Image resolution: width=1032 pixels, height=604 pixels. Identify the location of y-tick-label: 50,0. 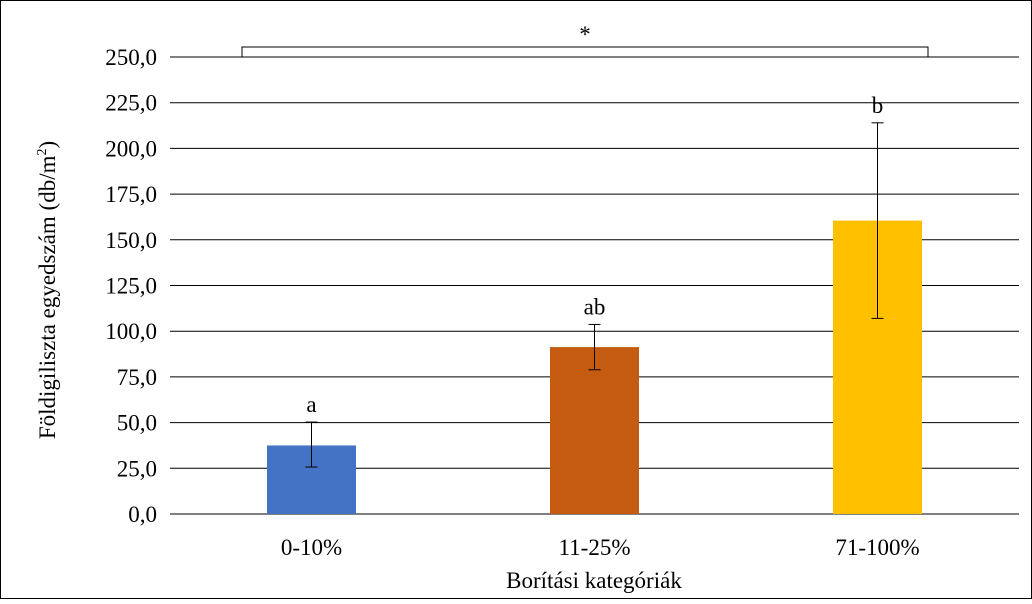
(137, 423).